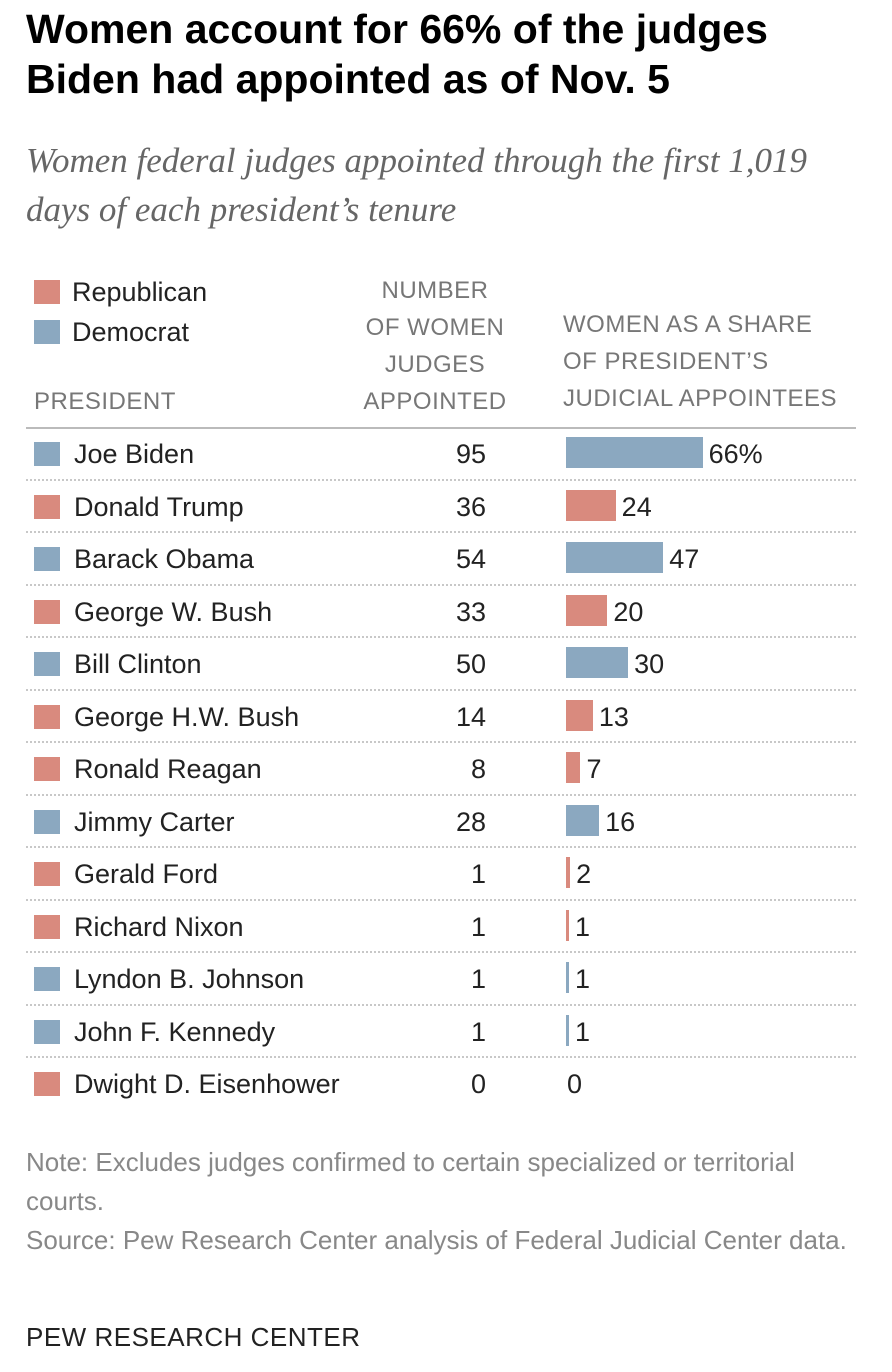 The height and width of the screenshot is (1372, 892). I want to click on president-name: Barack Obama, so click(164, 559).